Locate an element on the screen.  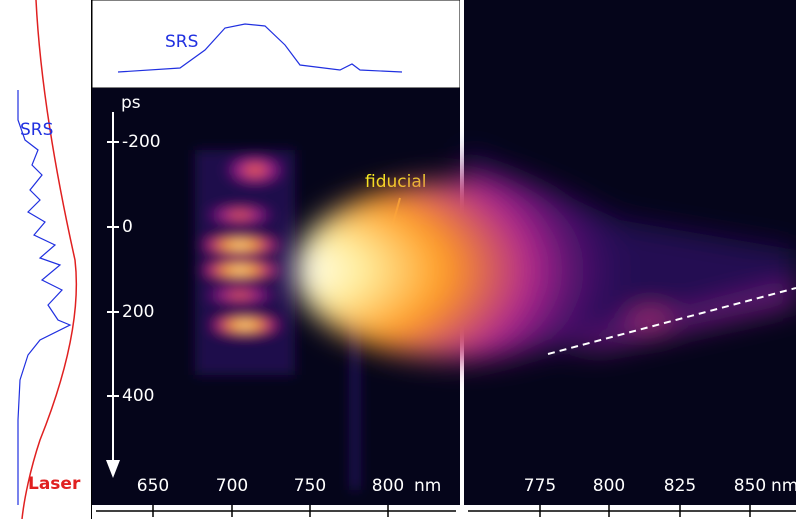
srs-label: SRS is located at coordinates (36, 130).